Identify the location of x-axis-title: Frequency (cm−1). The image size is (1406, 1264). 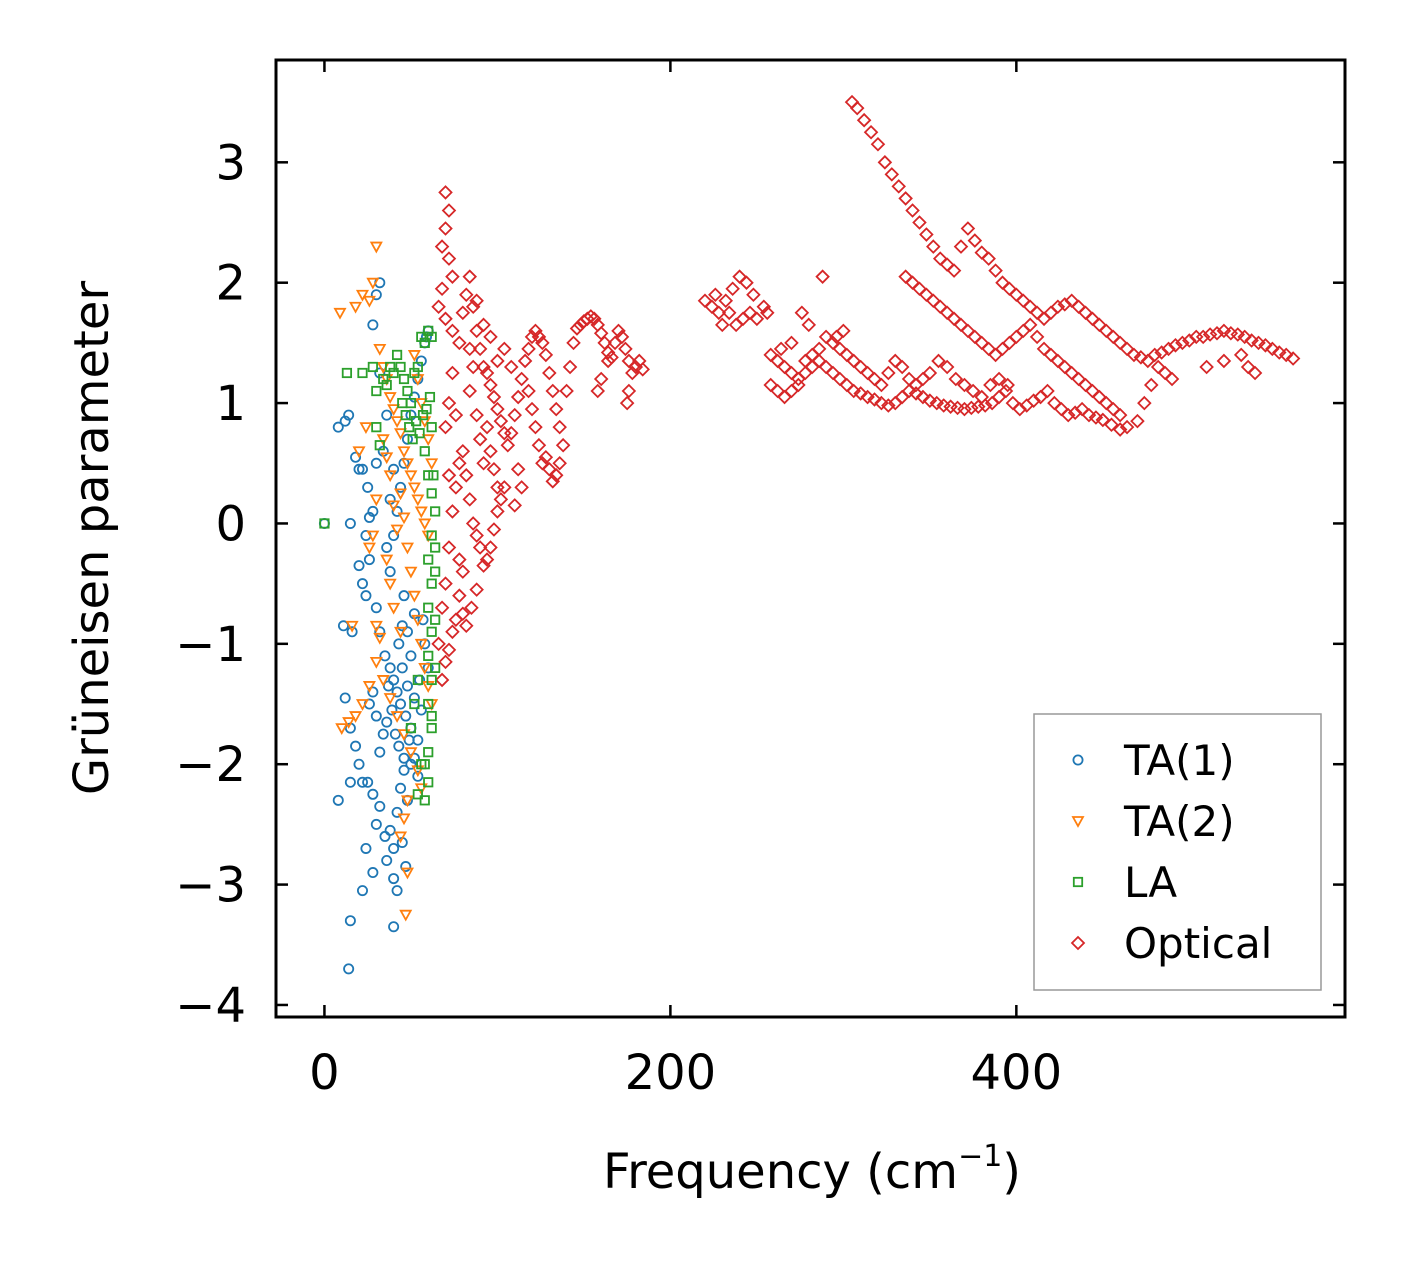
(812, 1169).